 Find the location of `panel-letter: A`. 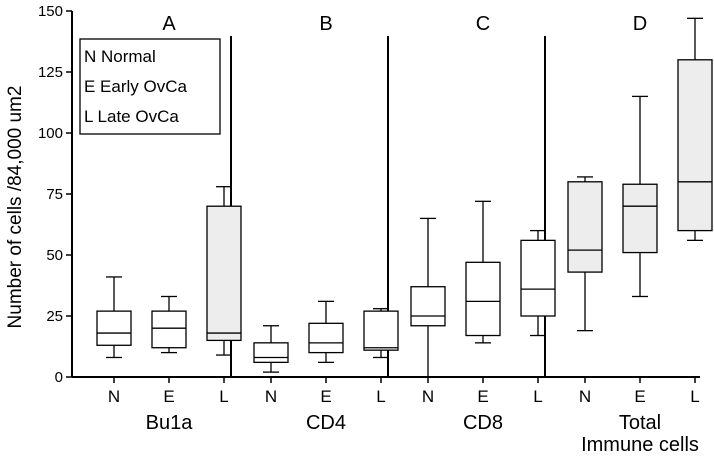

panel-letter: A is located at coordinates (169, 24).